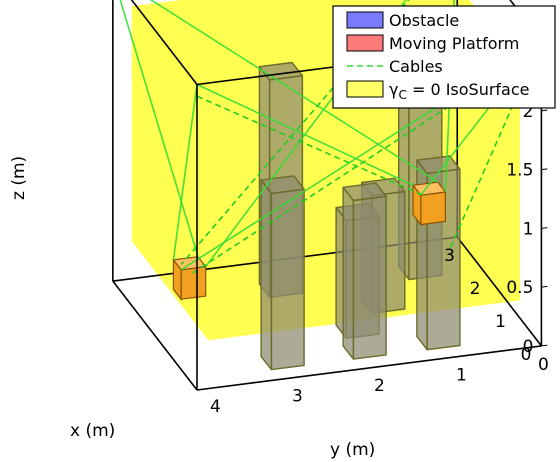 The width and height of the screenshot is (560, 462). I want to click on legend-item-1: Obstacle, so click(402, 20).